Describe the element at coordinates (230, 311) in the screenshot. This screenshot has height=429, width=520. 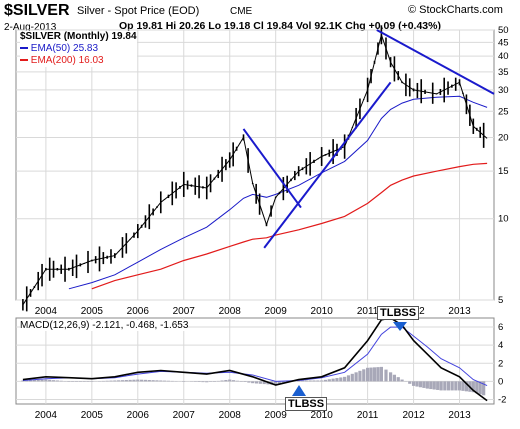
I see `price-xtick-label: 2008` at that location.